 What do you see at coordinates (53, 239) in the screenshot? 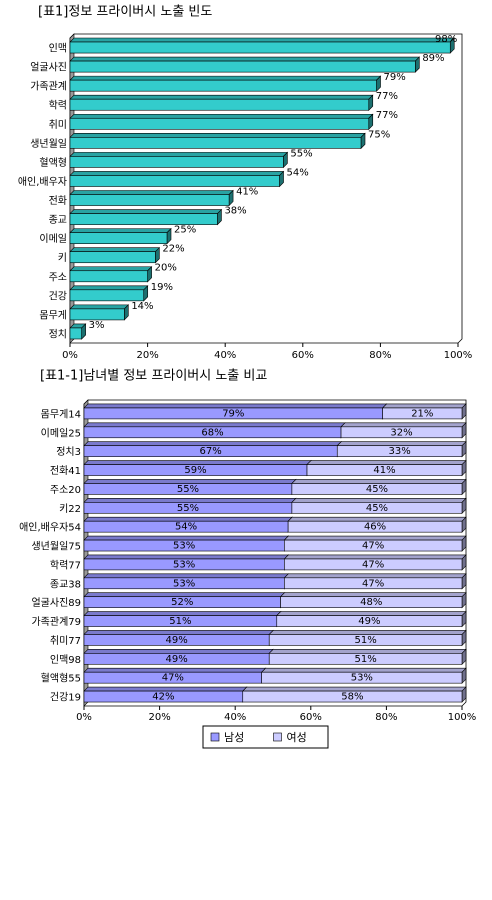
I see `y-tick-label: 이메일` at bounding box center [53, 239].